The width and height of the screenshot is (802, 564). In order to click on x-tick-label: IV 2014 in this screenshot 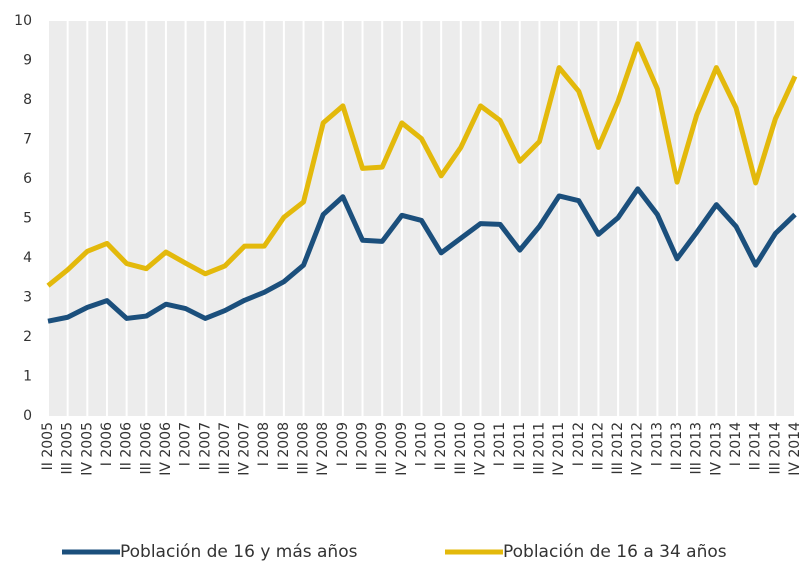, I will do `click(794, 449)`.